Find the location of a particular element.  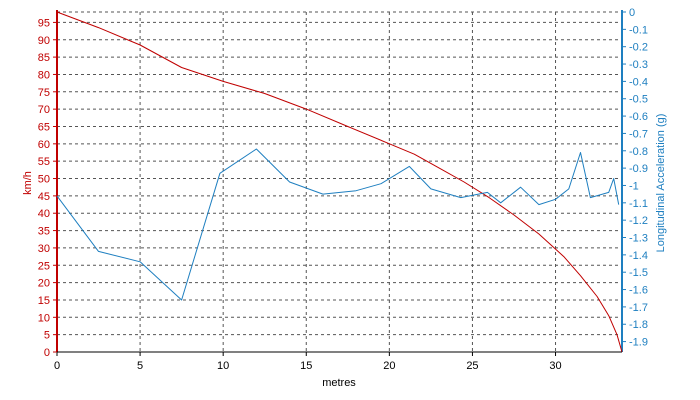

left-y-tick-label: 40 is located at coordinates (44, 214).